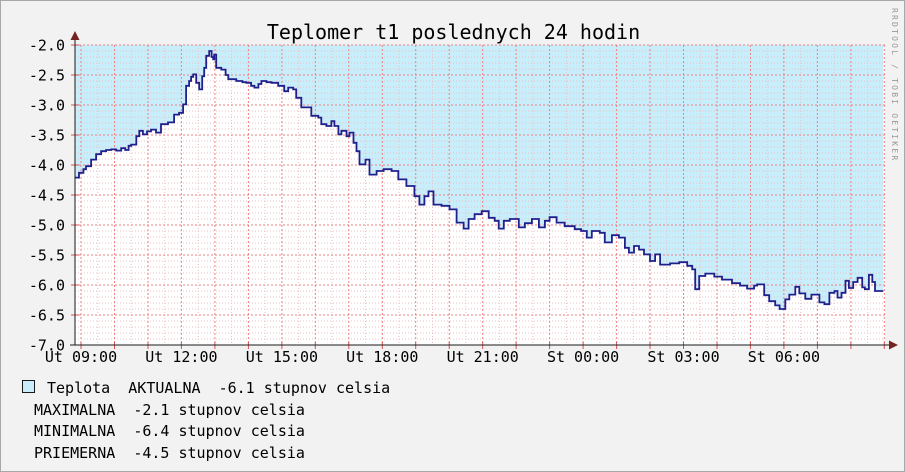  Describe the element at coordinates (47, 256) in the screenshot. I see `svg-text: -5.5` at that location.